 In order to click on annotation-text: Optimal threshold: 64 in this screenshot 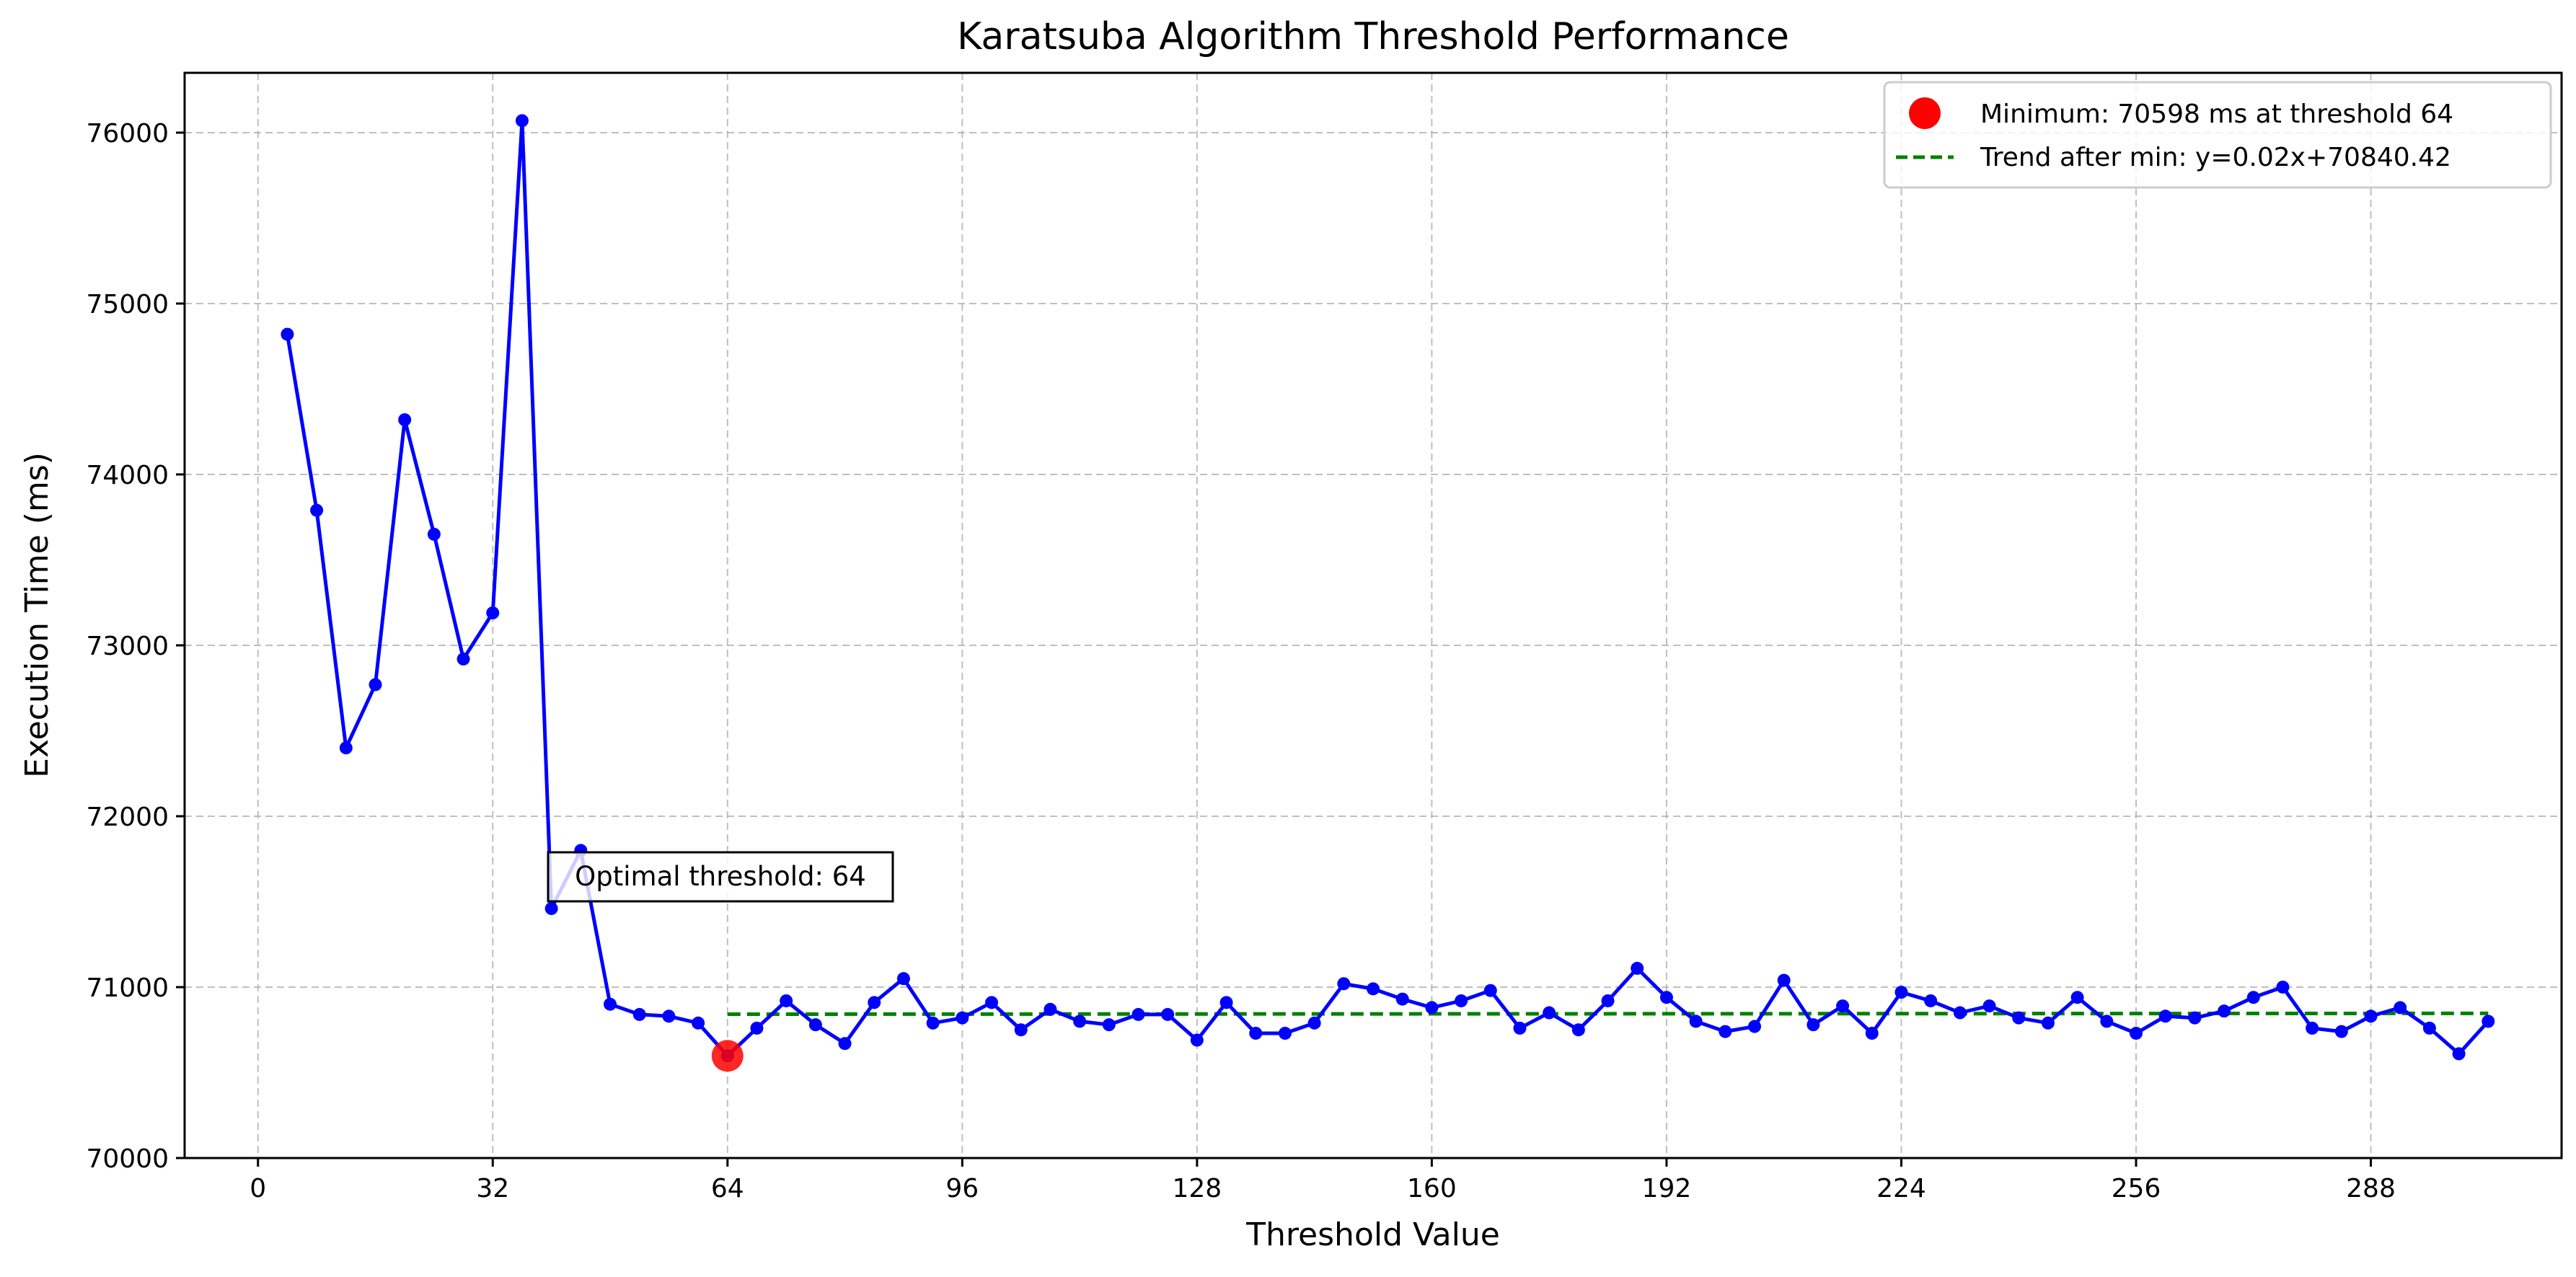, I will do `click(720, 877)`.